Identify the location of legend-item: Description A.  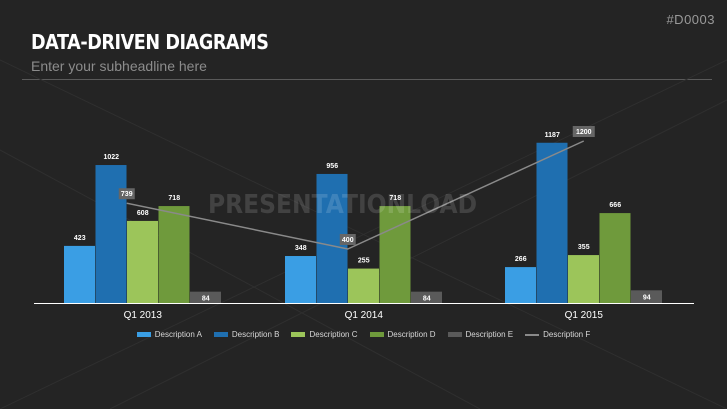
(169, 334).